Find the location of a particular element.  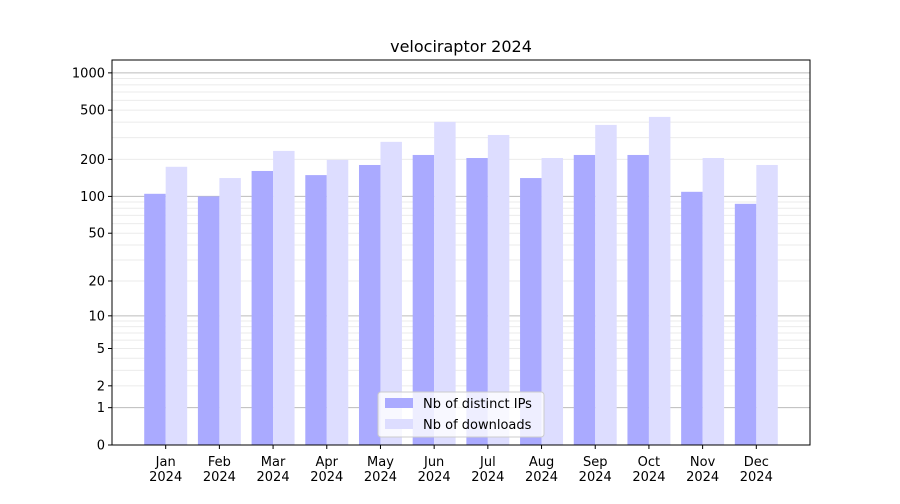

y-tick-label: 0 is located at coordinates (101, 446).